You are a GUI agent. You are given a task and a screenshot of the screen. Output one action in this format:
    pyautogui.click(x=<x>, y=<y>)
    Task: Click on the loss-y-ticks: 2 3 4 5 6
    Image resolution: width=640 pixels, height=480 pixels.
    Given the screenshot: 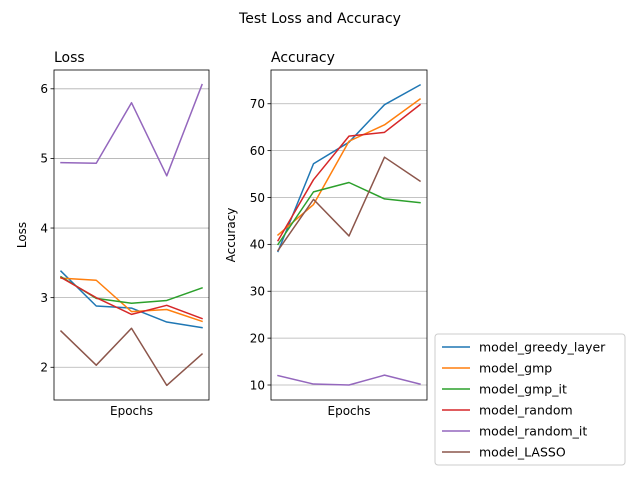 What is the action you would take?
    pyautogui.click(x=47, y=228)
    